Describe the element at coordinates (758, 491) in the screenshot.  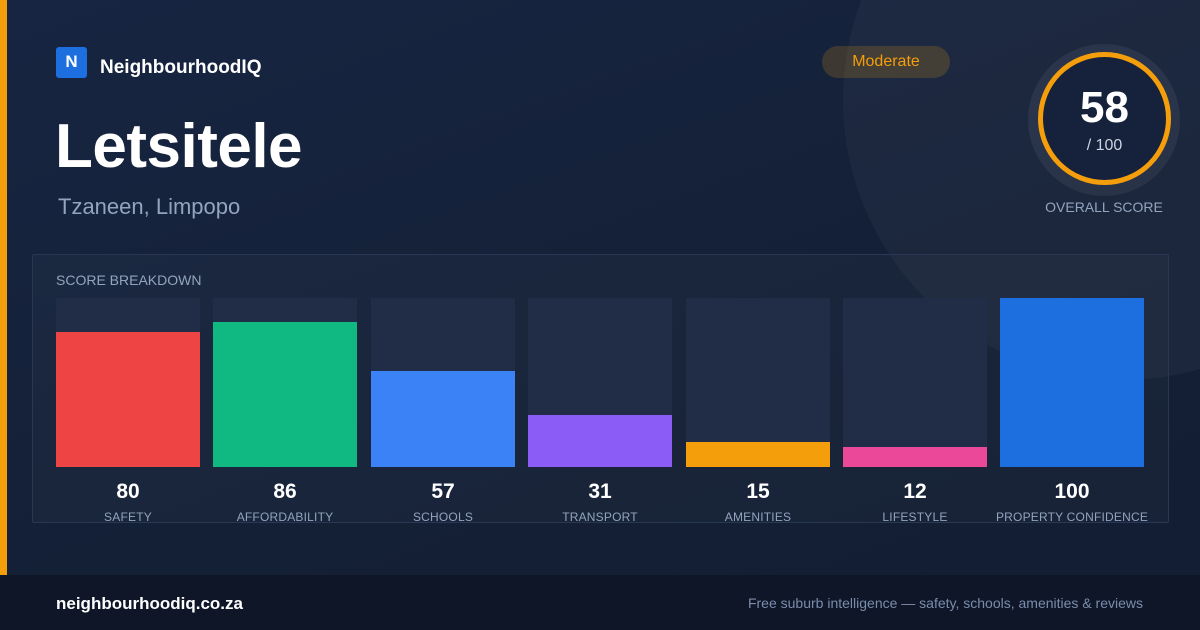
I see `bar-value: 15` at that location.